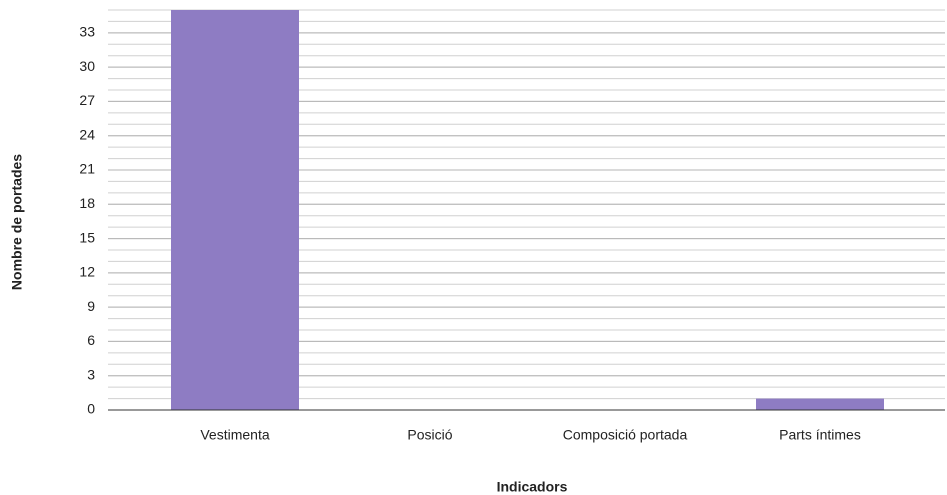 The image size is (947, 495). What do you see at coordinates (17, 222) in the screenshot?
I see `y-axis-title: Nombre de portades` at bounding box center [17, 222].